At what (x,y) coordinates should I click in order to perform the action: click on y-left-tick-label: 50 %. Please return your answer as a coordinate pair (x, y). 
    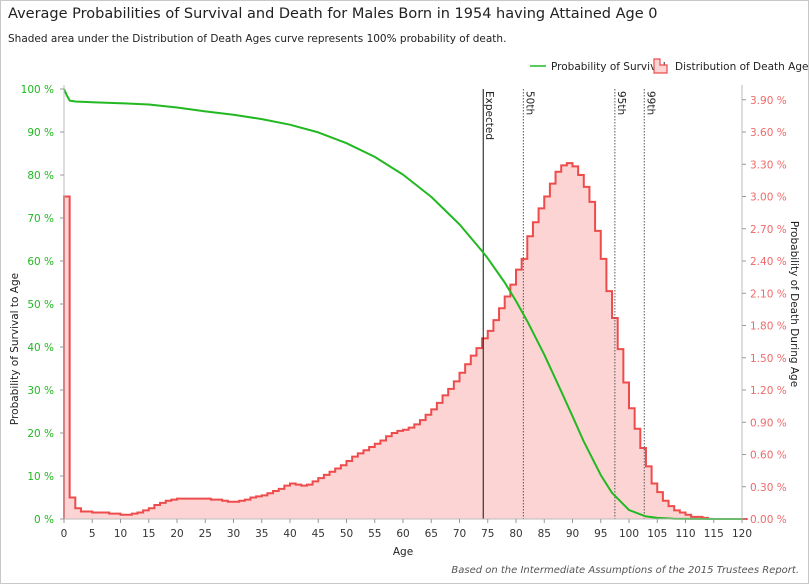
    Looking at the image, I should click on (40, 305).